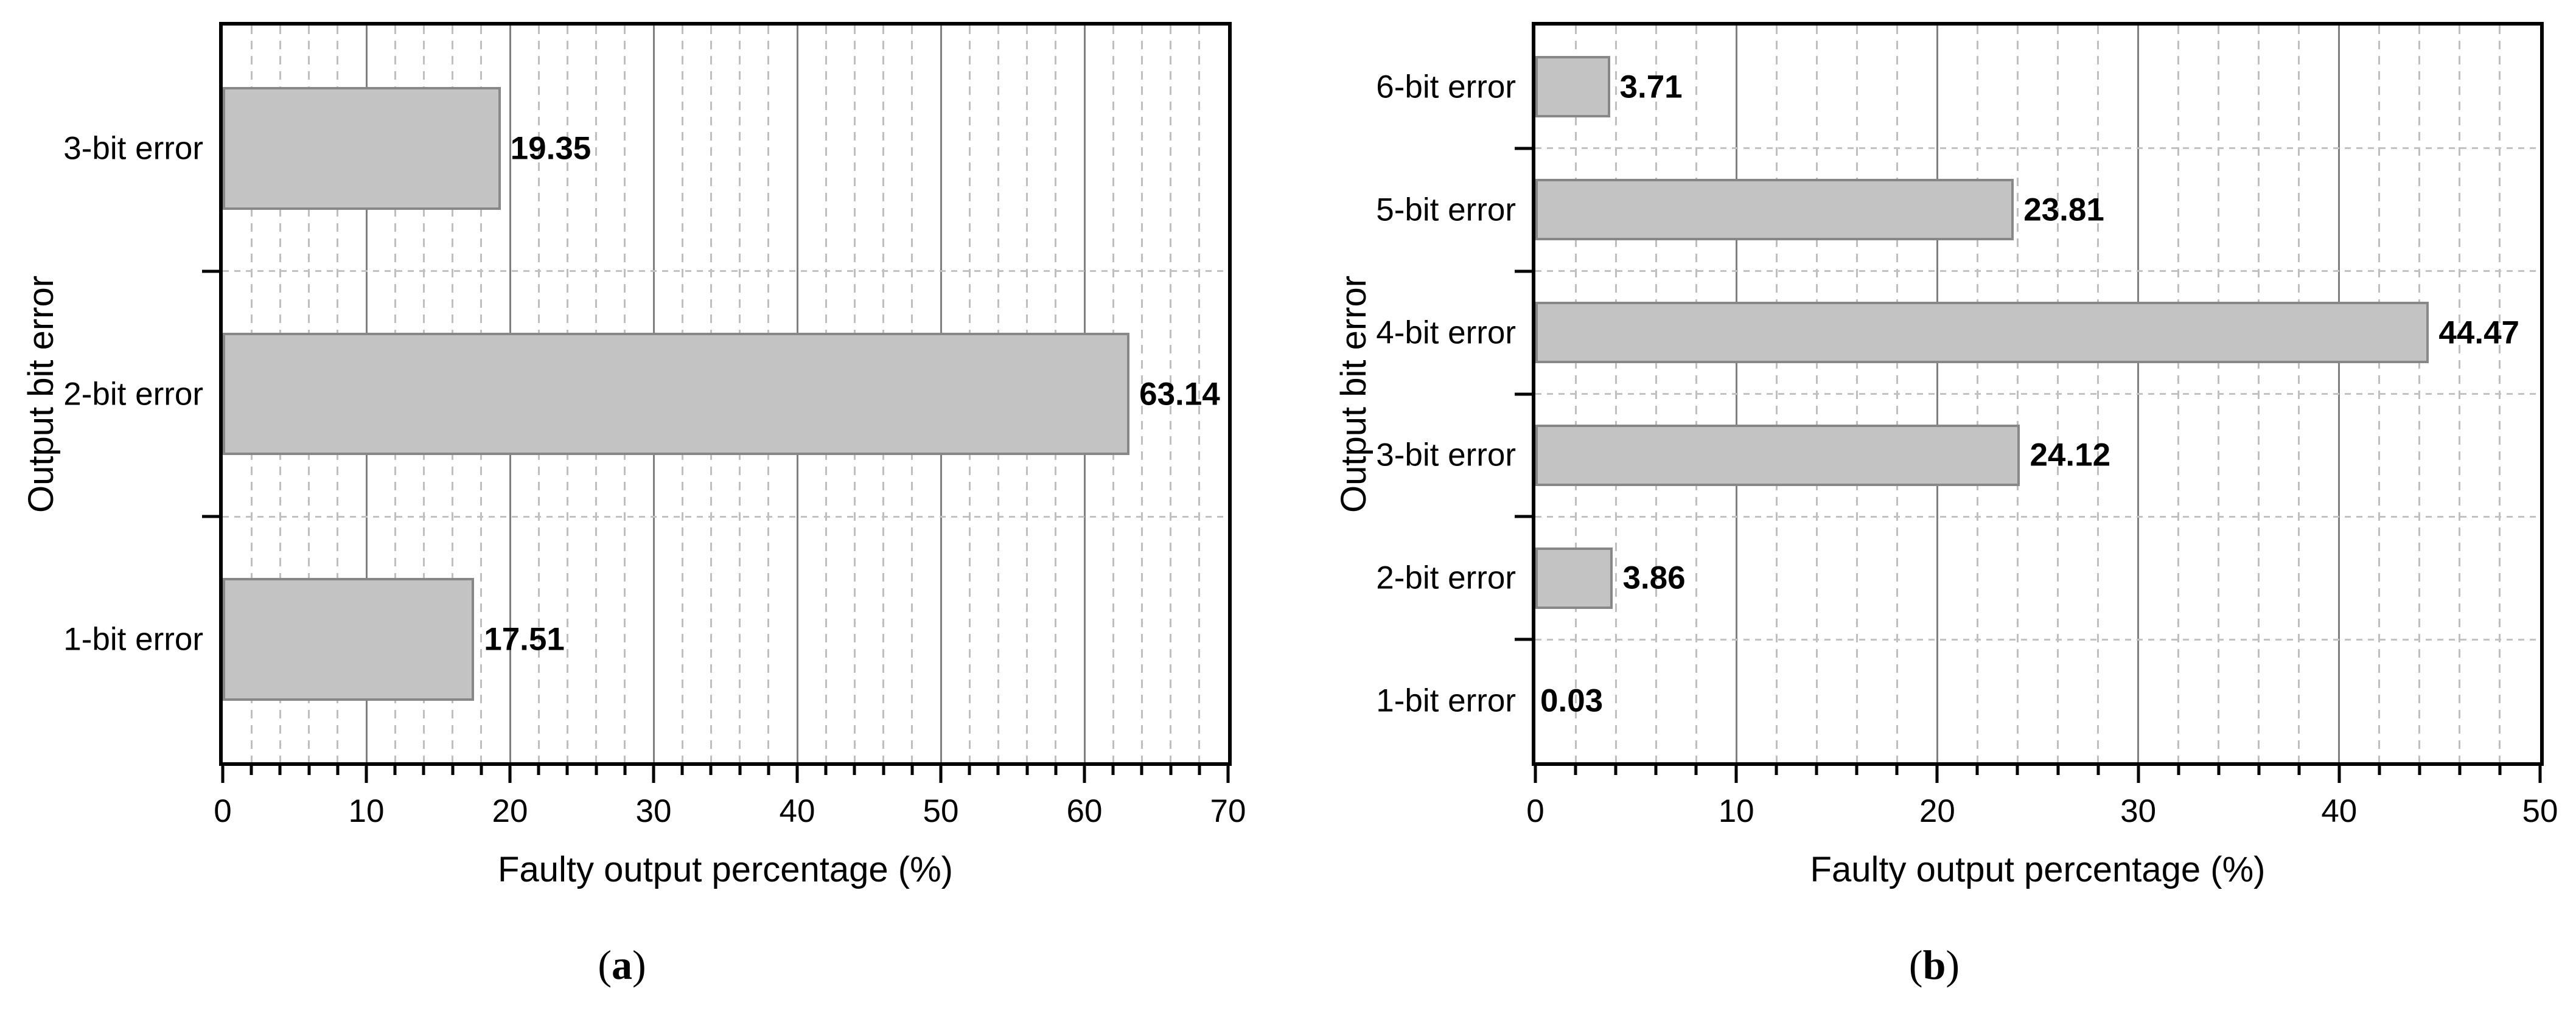  Describe the element at coordinates (1982, 333) in the screenshot. I see `bar-4-bit-error` at that location.